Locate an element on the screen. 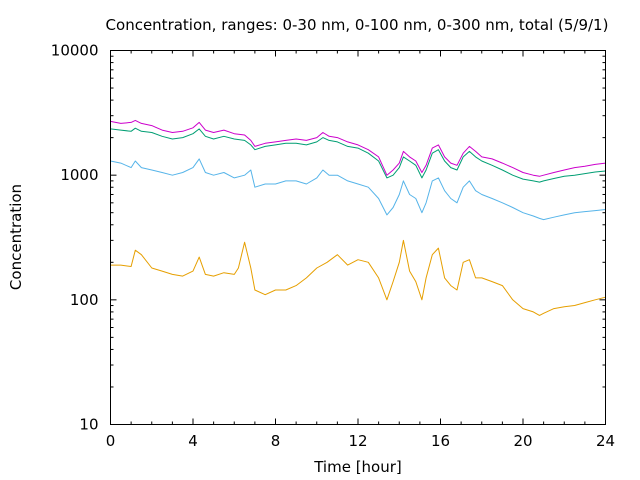  x-tick-label: 20 is located at coordinates (522, 441).